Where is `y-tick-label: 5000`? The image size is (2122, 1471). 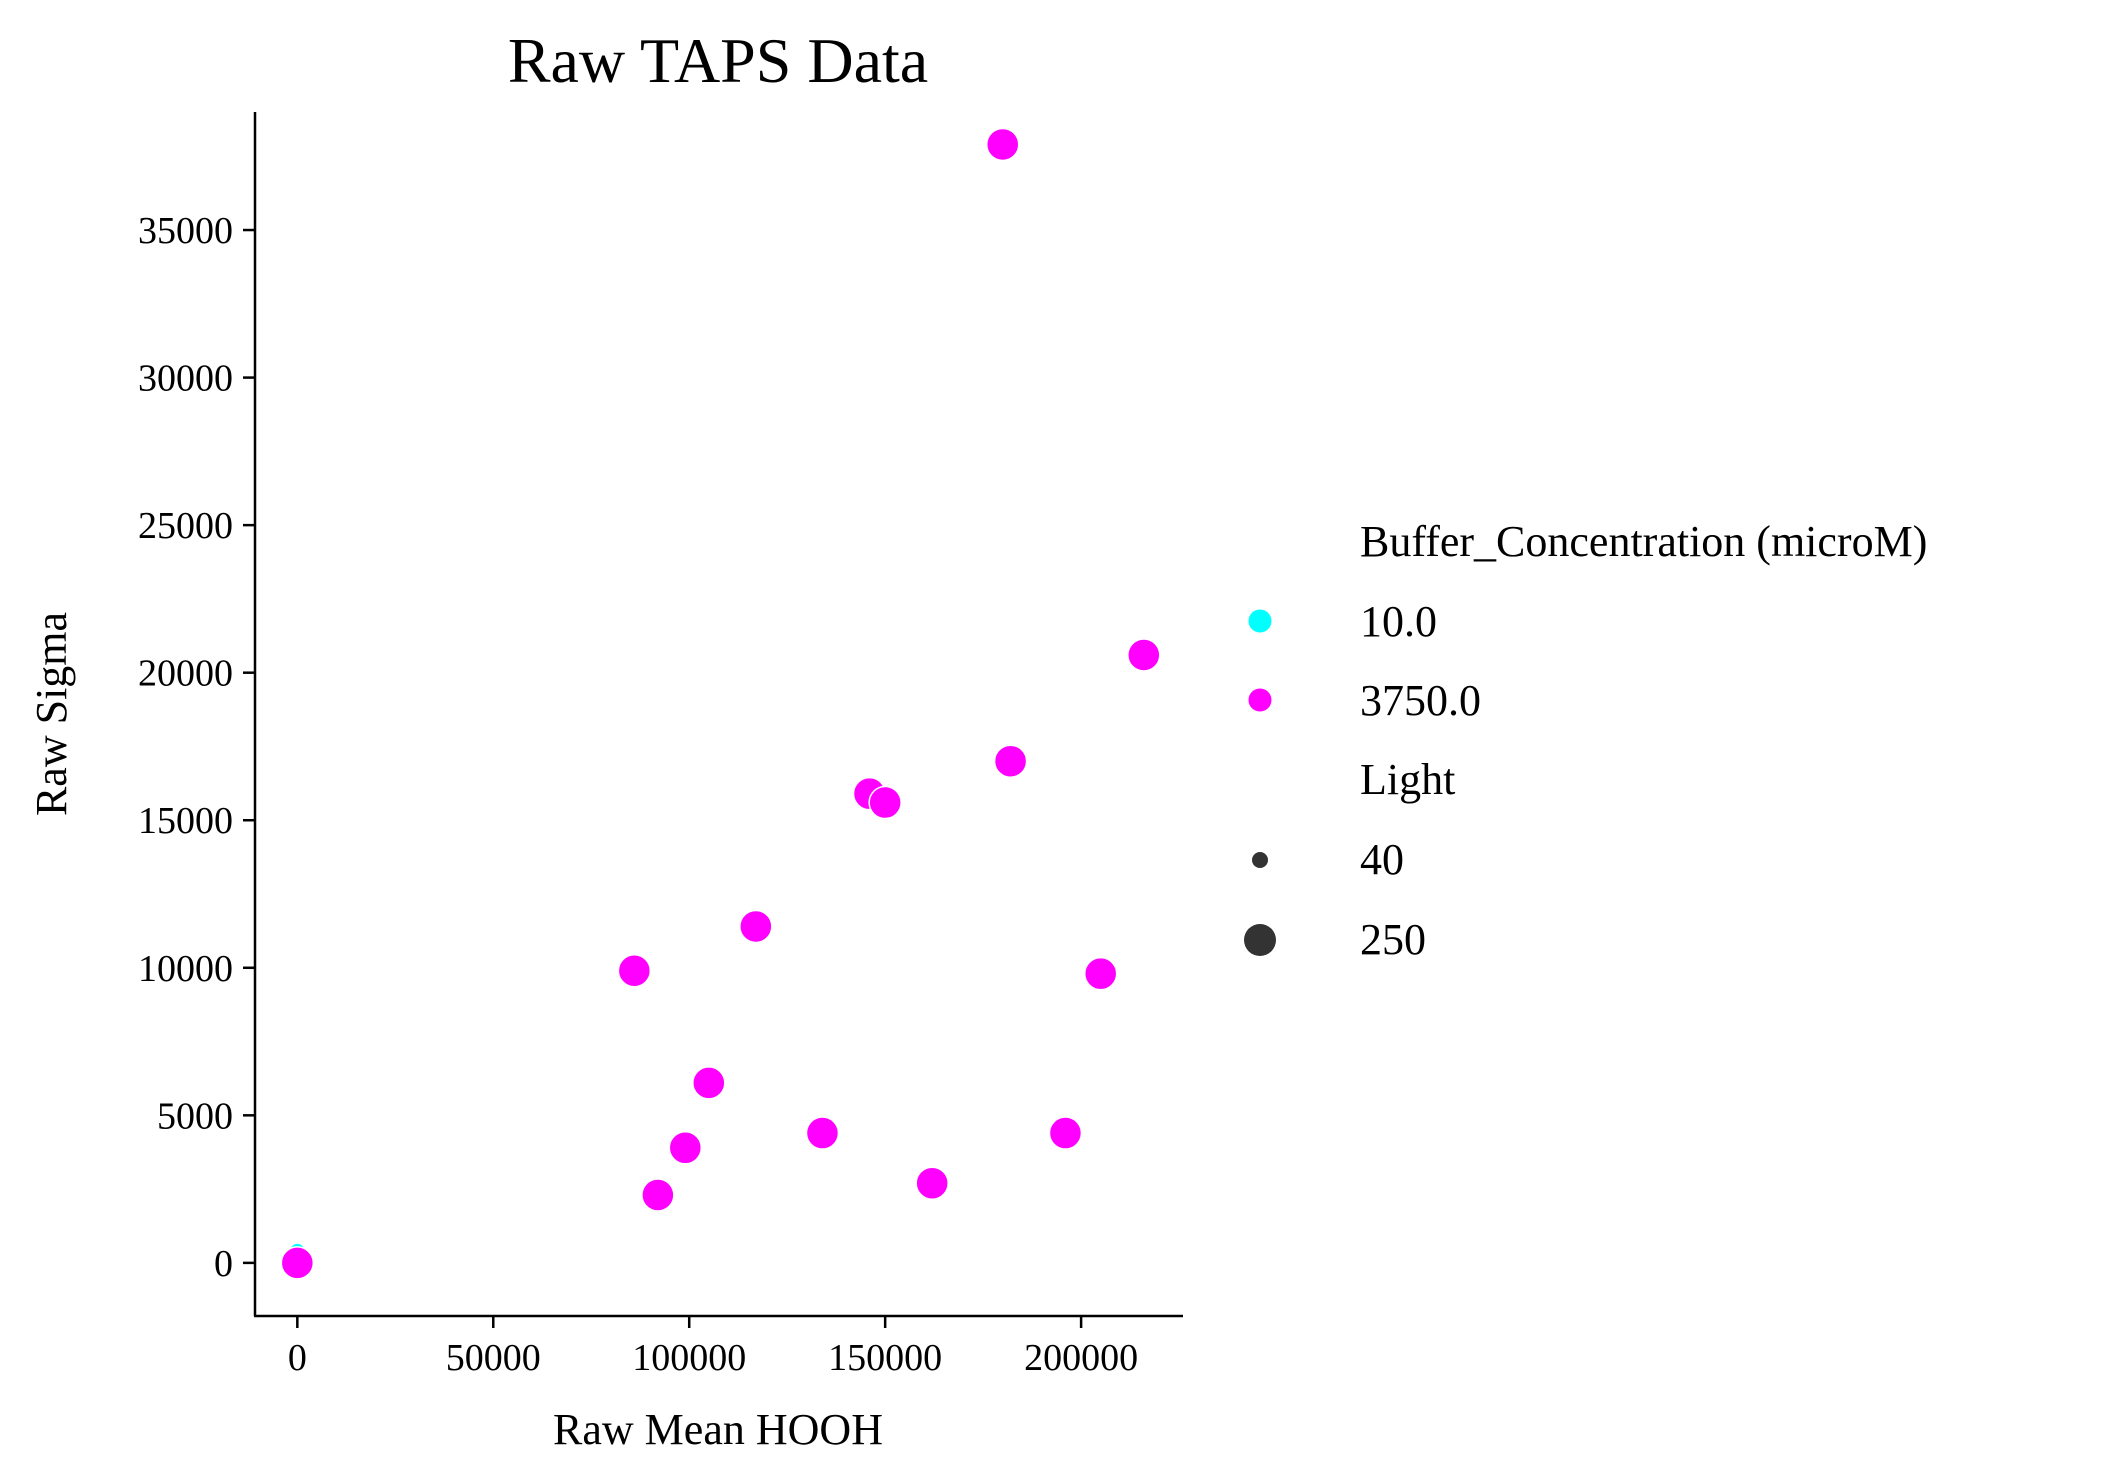 y-tick-label: 5000 is located at coordinates (195, 1116).